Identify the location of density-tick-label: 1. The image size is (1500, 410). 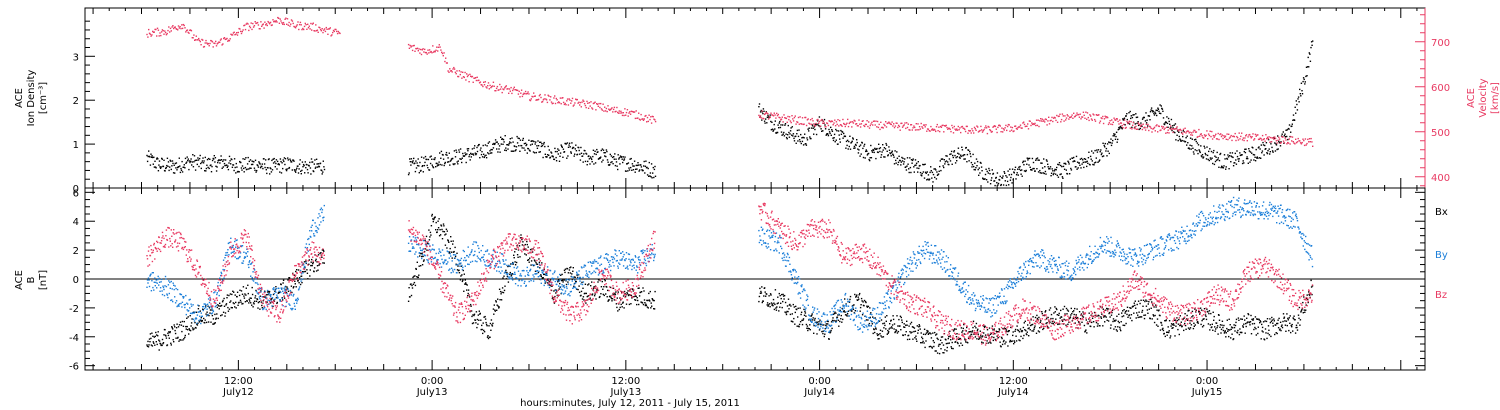
(76, 145).